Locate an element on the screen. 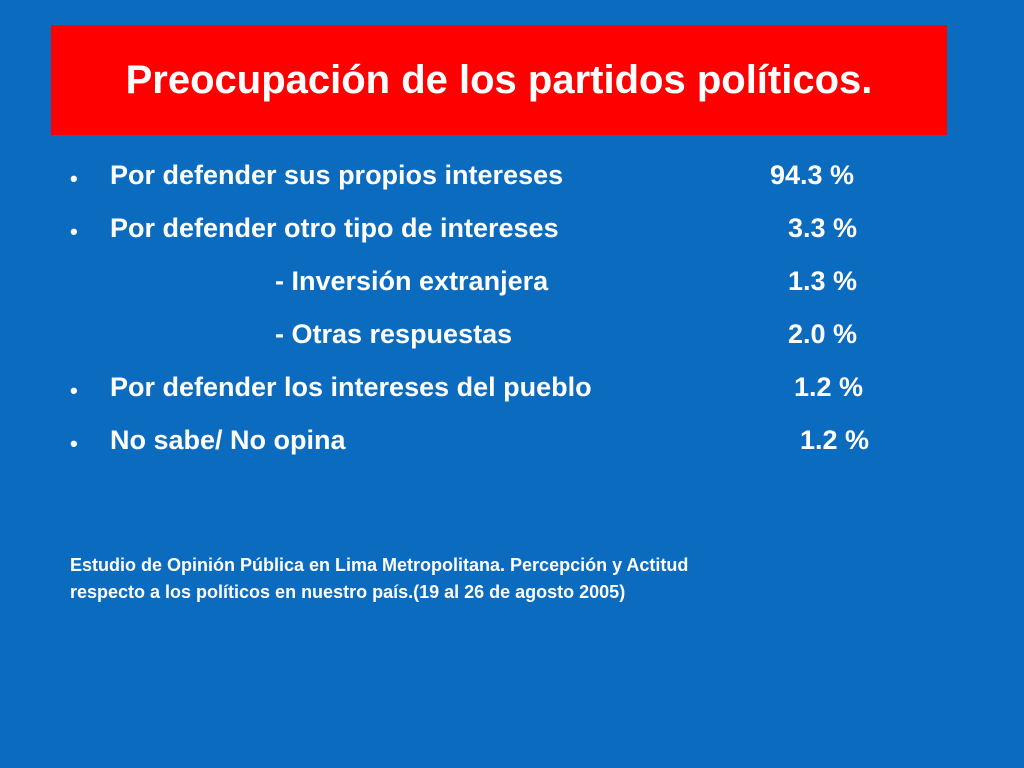 The image size is (1024, 768). item-label: - Inversión extranjera is located at coordinates (412, 281).